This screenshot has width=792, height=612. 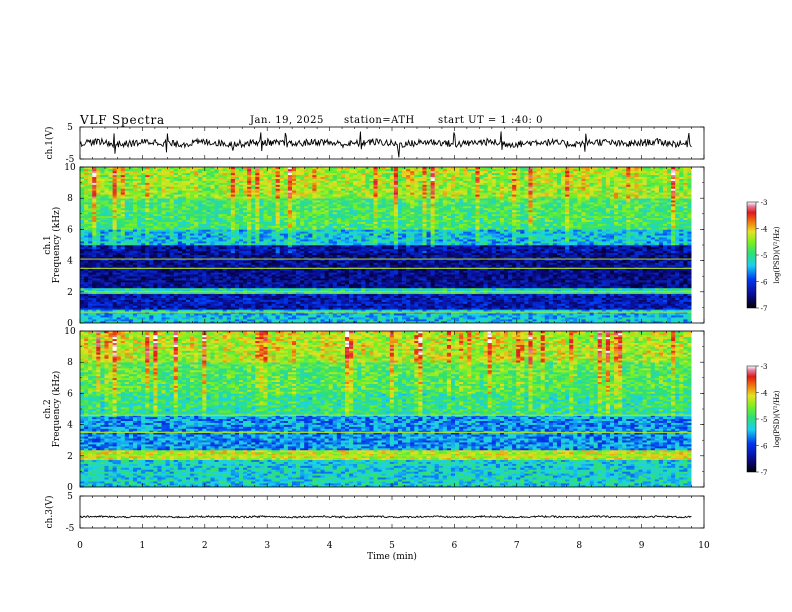 What do you see at coordinates (764, 256) in the screenshot?
I see `ch1-colorbar-tick: -5` at bounding box center [764, 256].